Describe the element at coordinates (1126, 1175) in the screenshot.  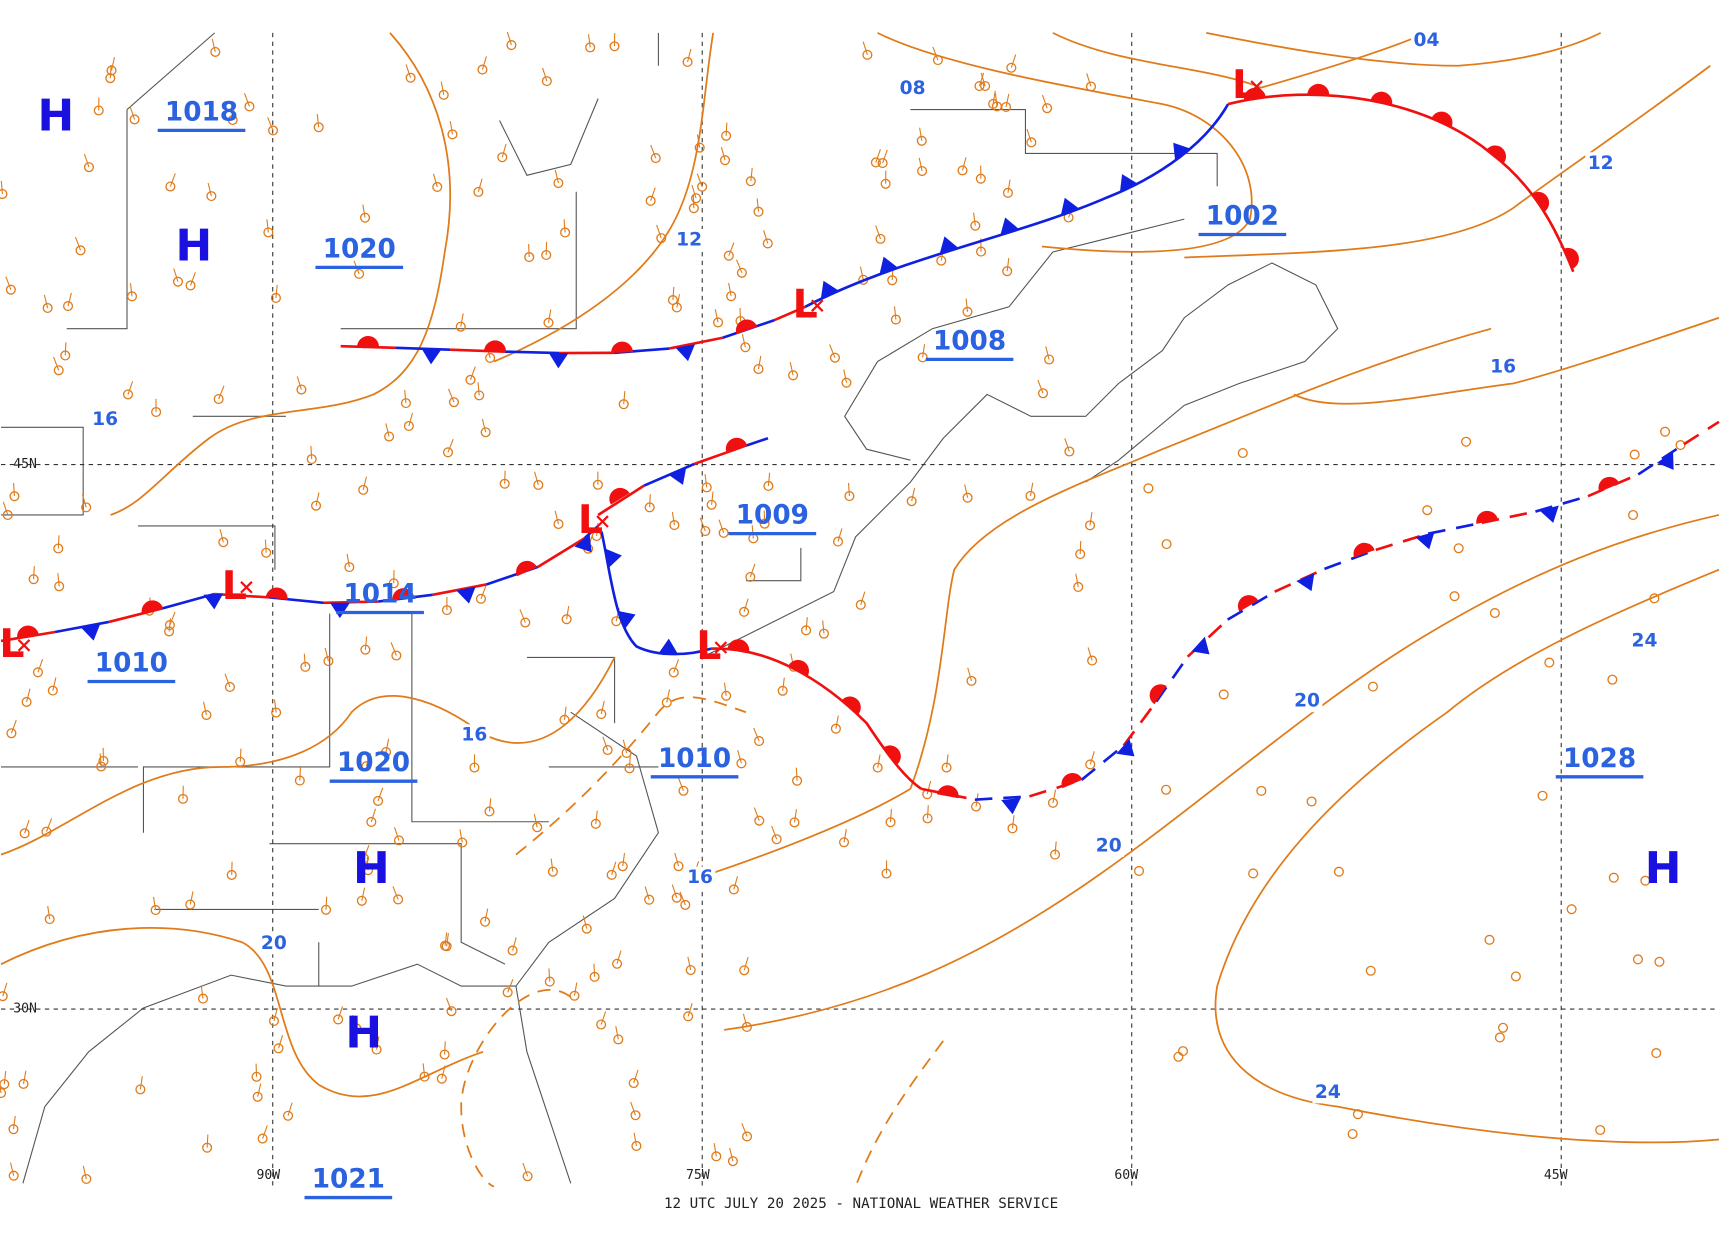
I see `grid-label: 60W` at that location.